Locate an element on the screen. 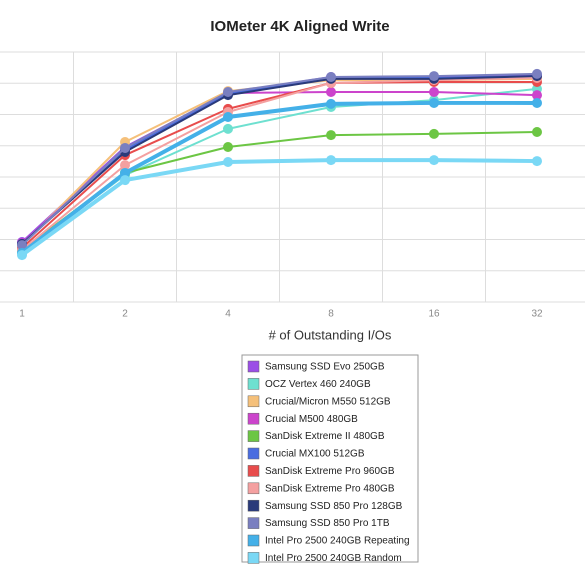 The height and width of the screenshot is (585, 585). legend-label: SanDisk Extreme Pro 960GB is located at coordinates (330, 471).